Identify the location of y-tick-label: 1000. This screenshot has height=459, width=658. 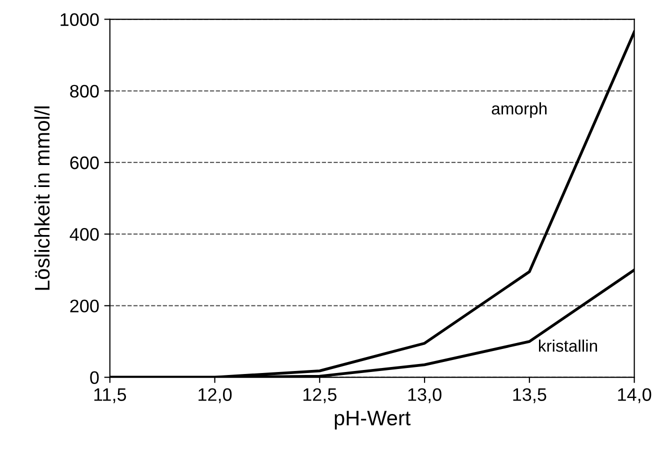
(79, 19).